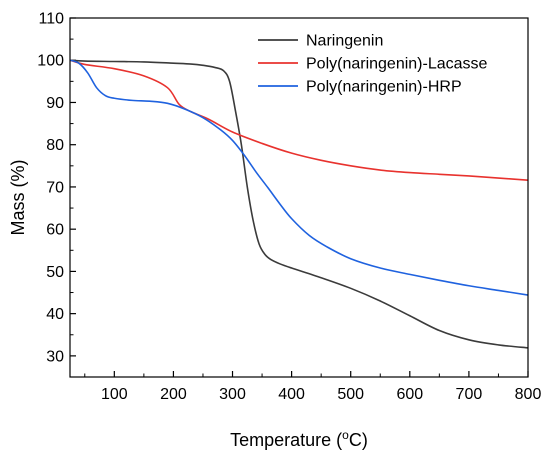 The width and height of the screenshot is (550, 460). Describe the element at coordinates (55, 187) in the screenshot. I see `y-tick-label: 70` at that location.